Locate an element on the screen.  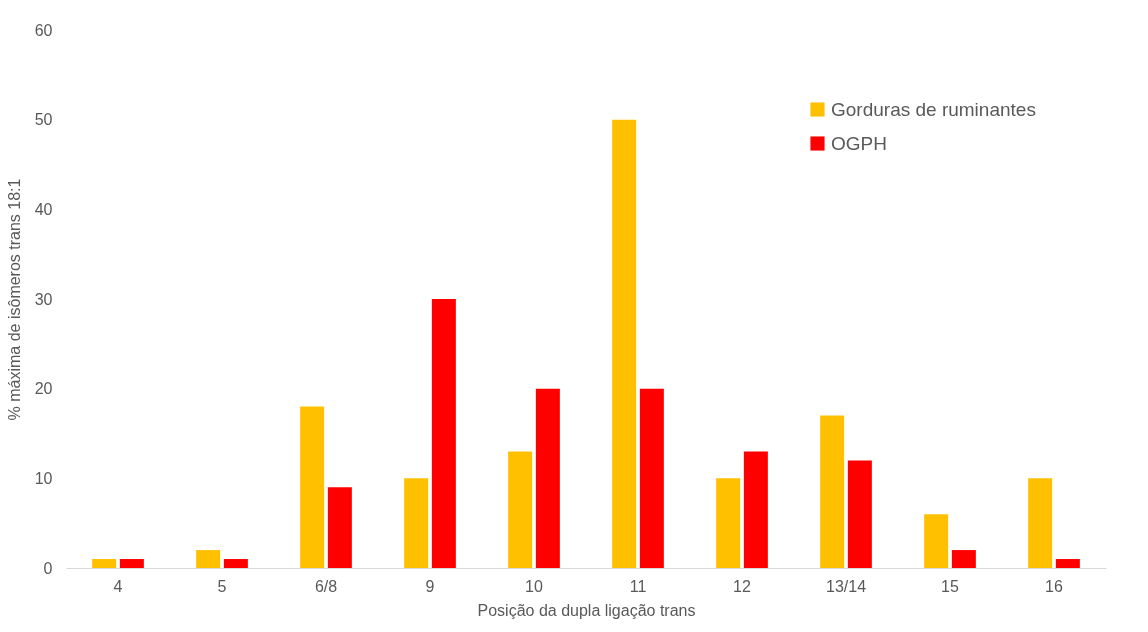
x-tick-label: 10 is located at coordinates (534, 586).